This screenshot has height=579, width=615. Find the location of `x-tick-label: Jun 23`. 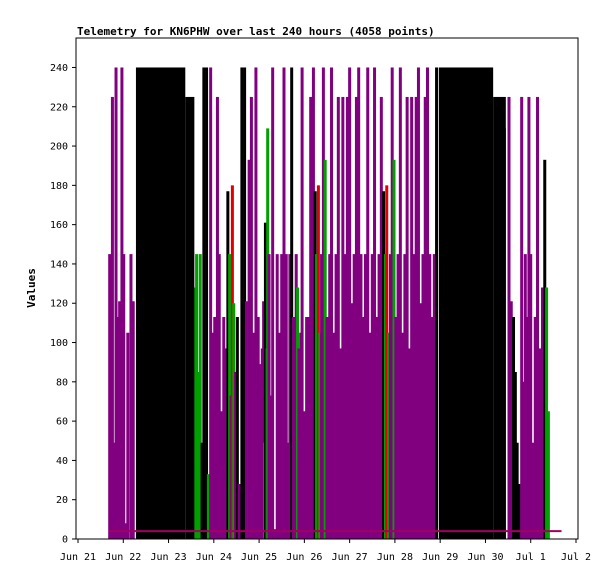

x-tick-label: Jun 23 is located at coordinates (168, 557).